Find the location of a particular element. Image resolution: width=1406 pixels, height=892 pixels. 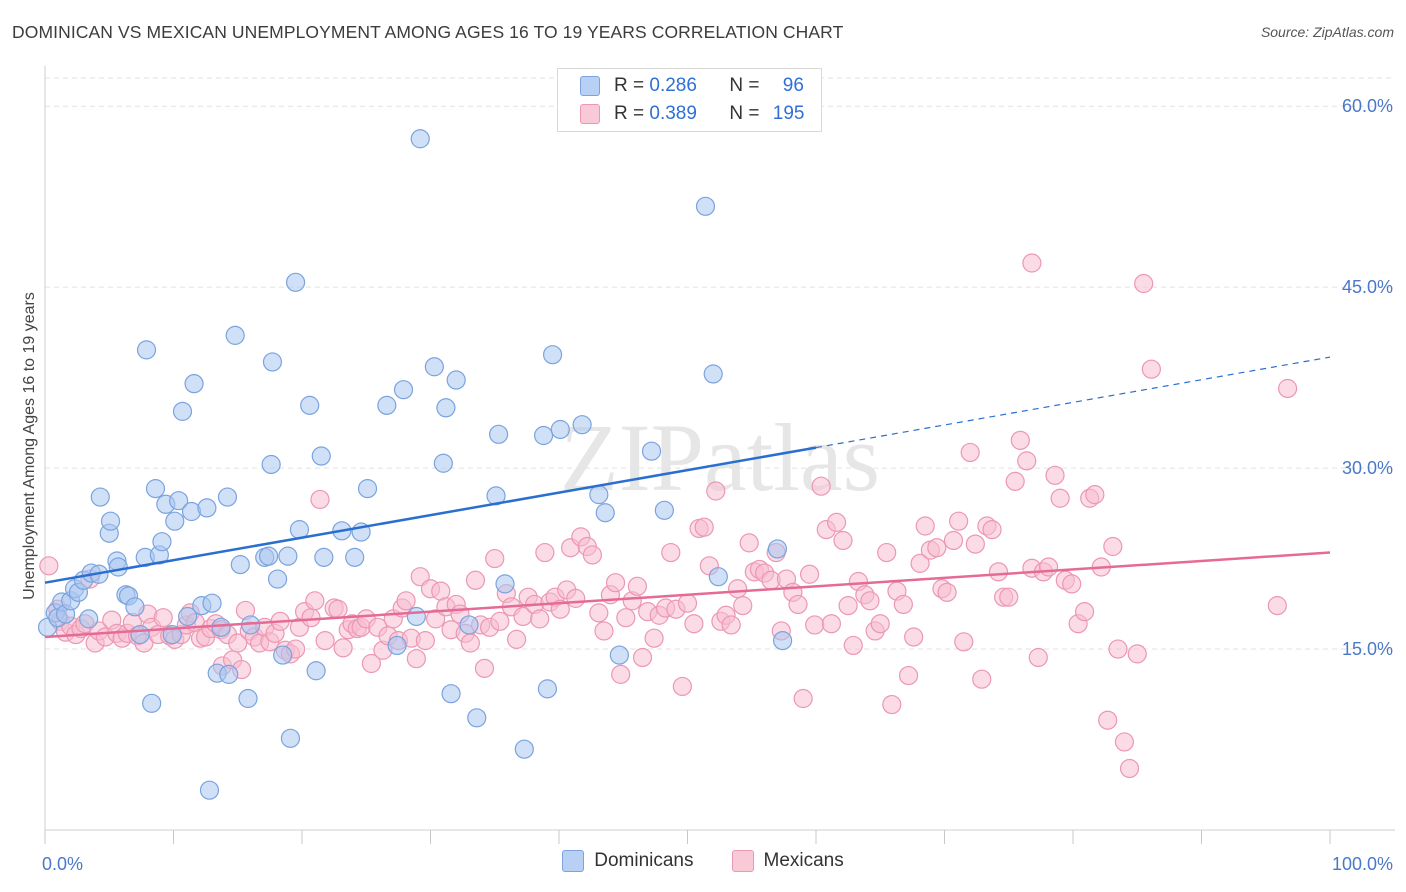

dominicans-trend-line is located at coordinates (430, 515).